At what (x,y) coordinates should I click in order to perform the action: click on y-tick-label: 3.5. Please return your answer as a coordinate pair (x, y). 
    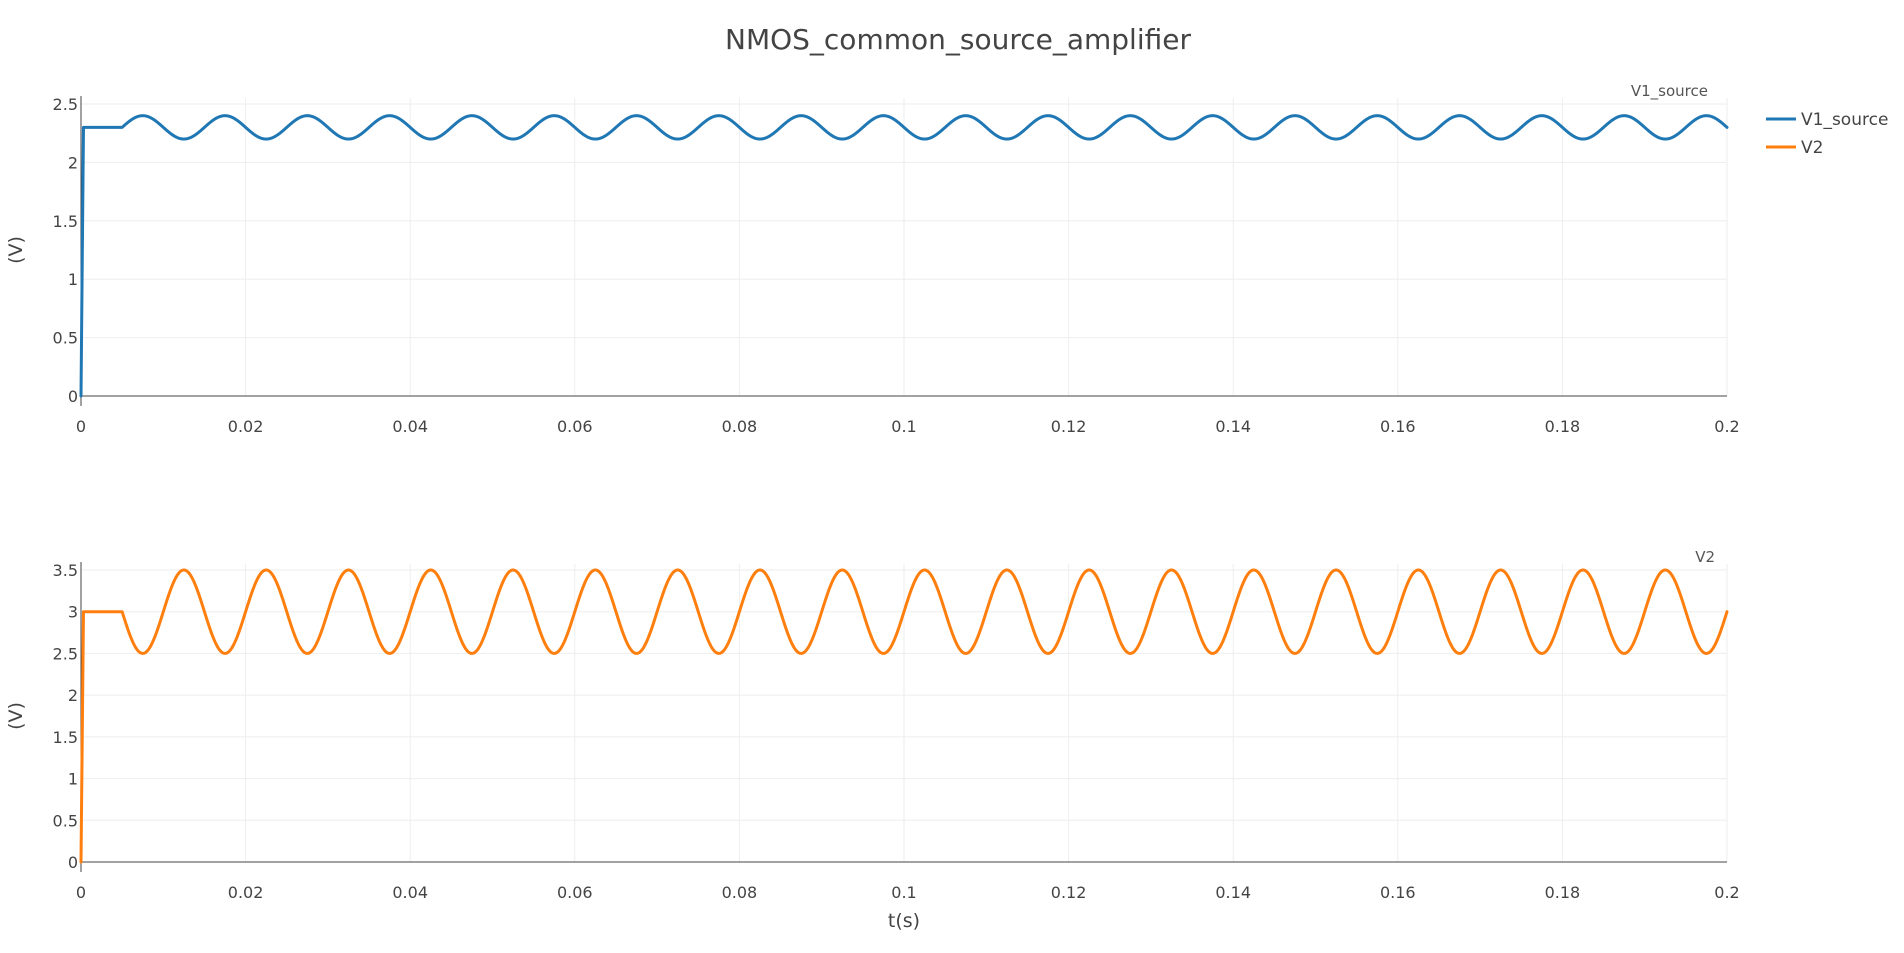
    Looking at the image, I should click on (65, 570).